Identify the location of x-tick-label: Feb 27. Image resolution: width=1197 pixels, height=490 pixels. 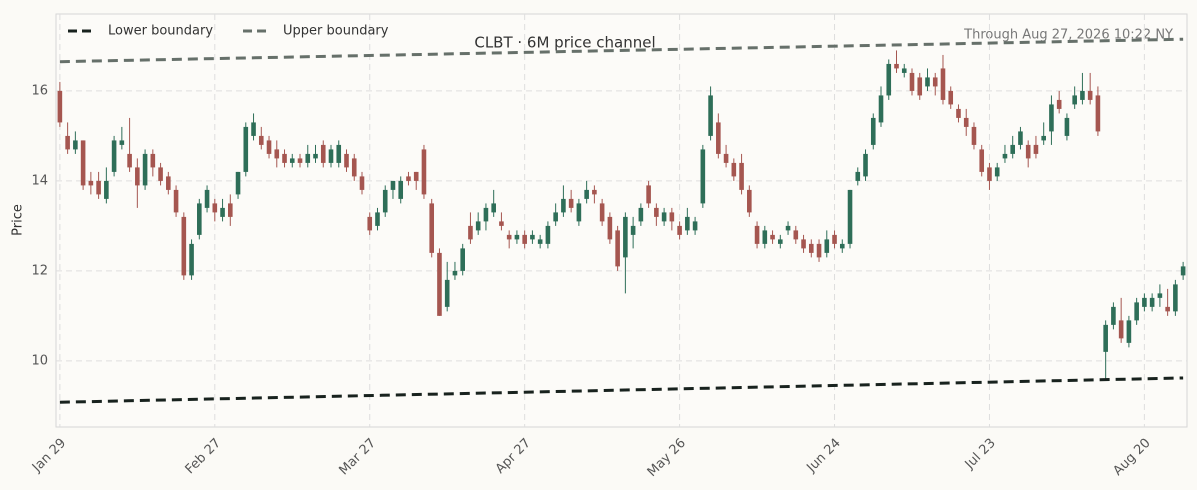
(204, 457).